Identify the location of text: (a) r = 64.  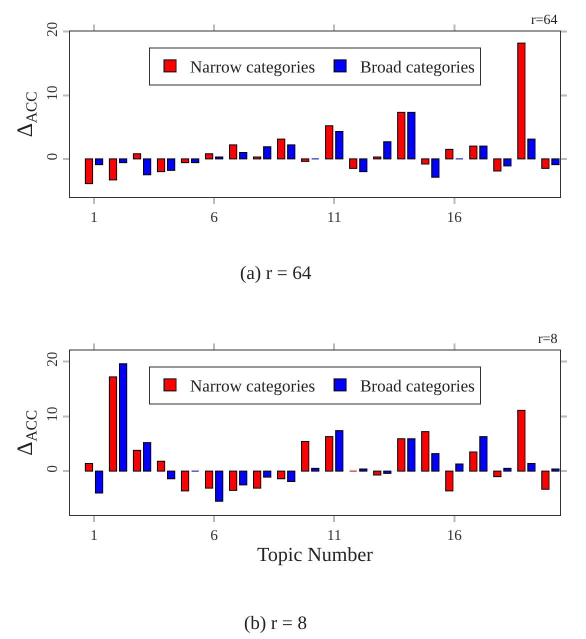
(276, 273).